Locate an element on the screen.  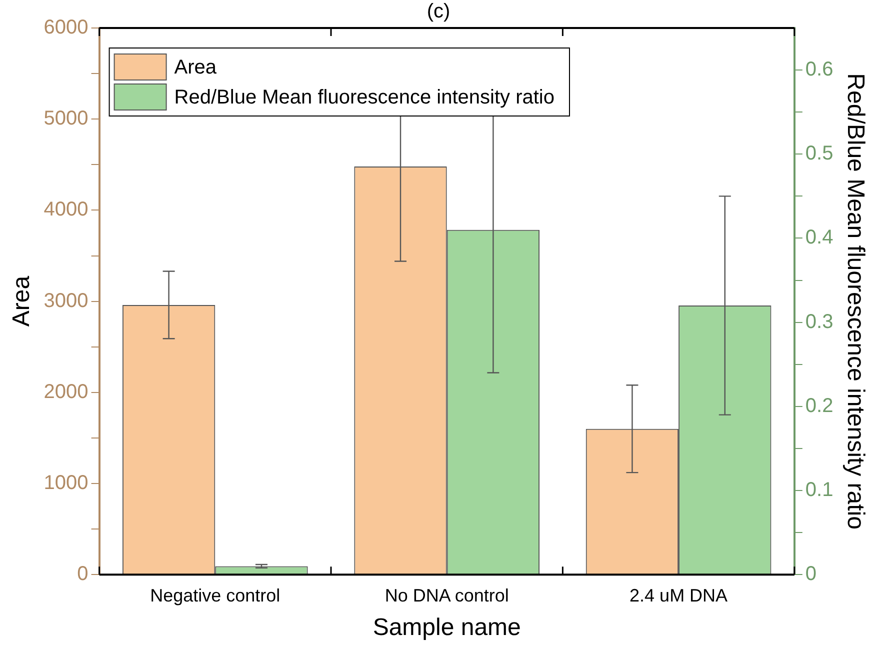
legend-label: Area is located at coordinates (196, 67).